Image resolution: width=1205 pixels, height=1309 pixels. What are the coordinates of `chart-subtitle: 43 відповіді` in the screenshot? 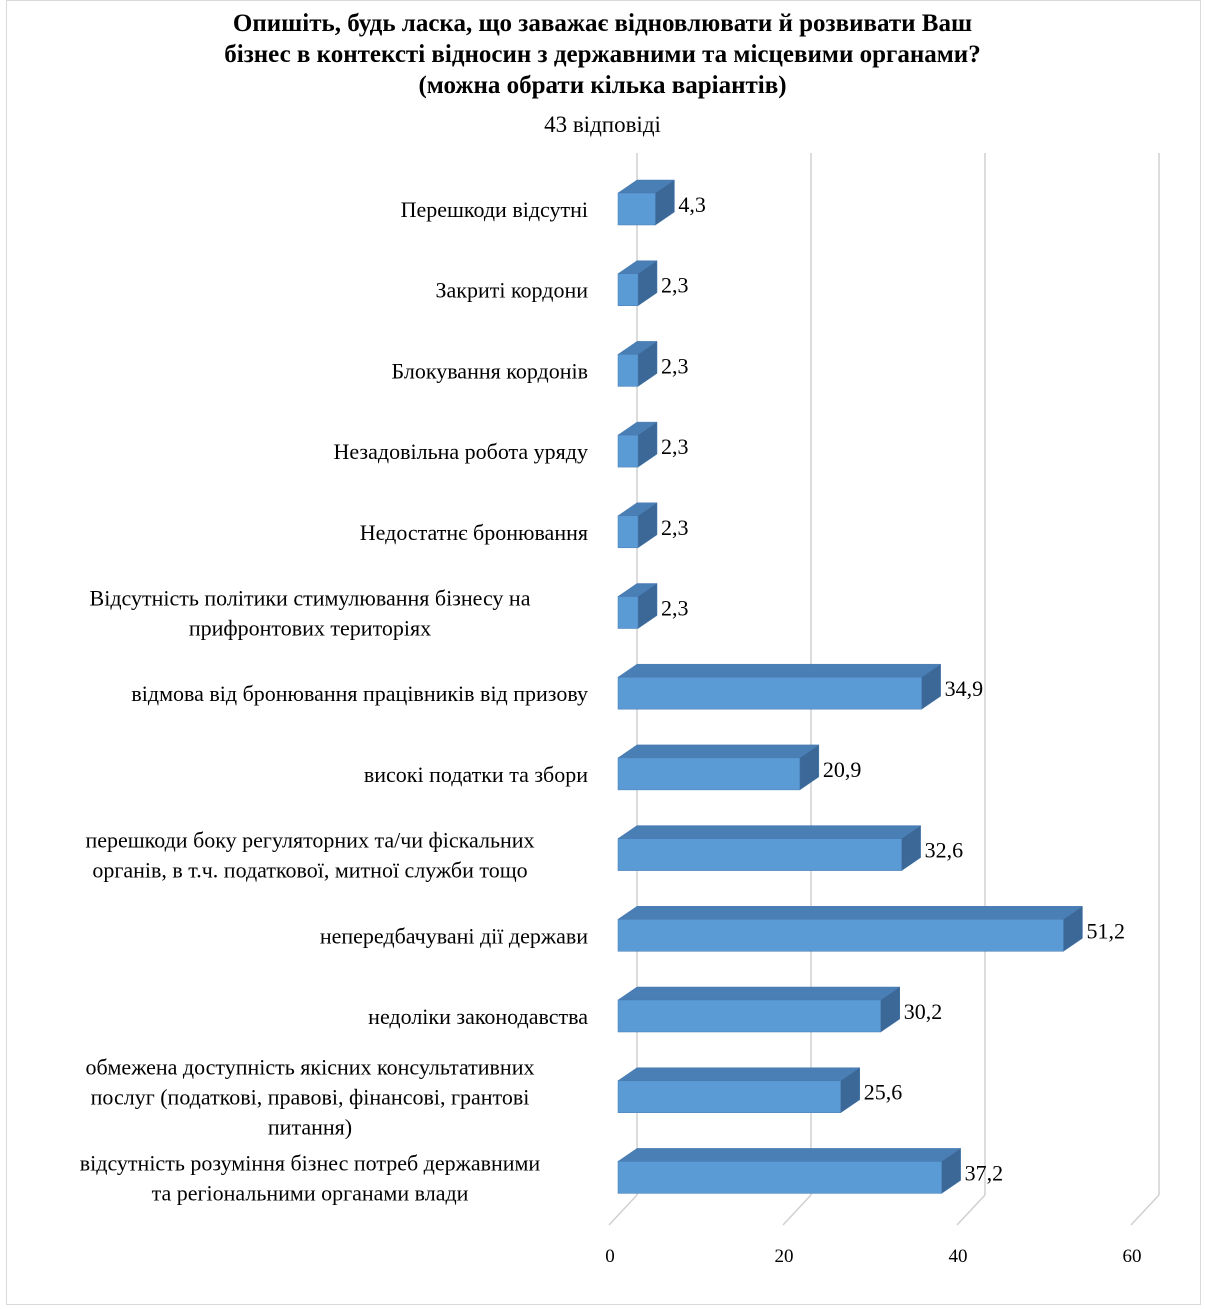 It's located at (602, 124).